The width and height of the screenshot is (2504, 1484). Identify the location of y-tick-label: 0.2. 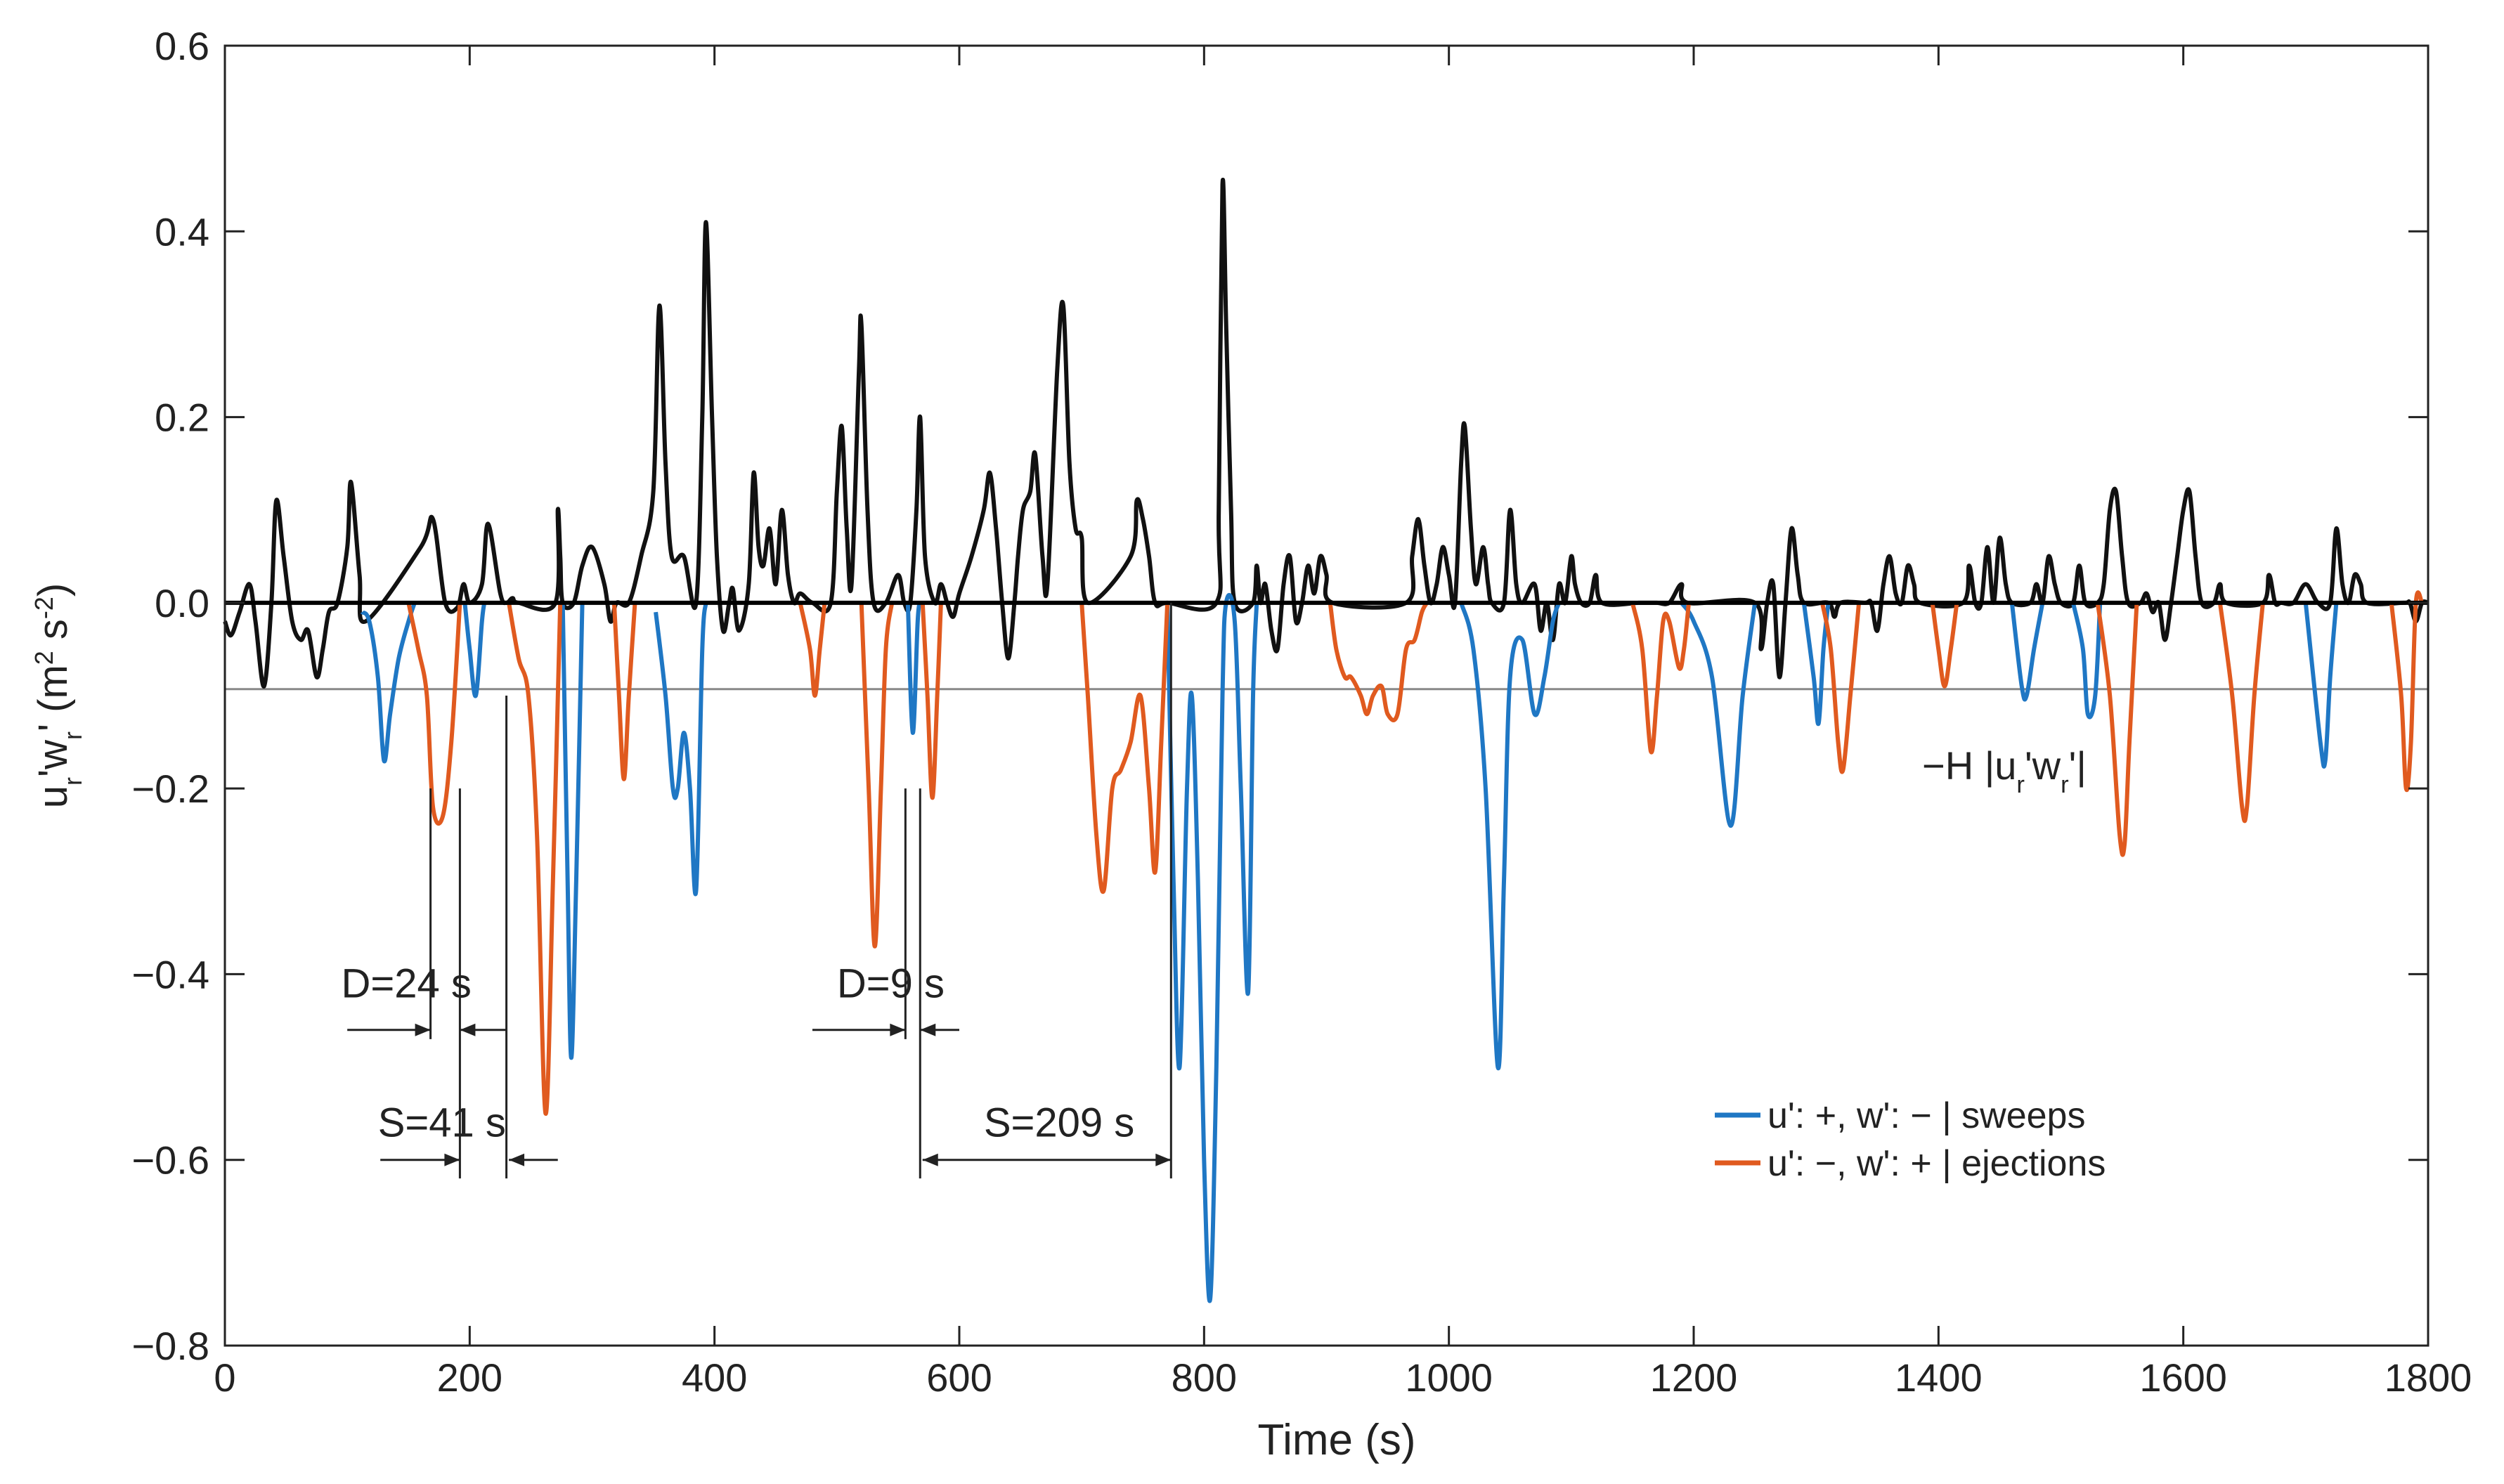
(182, 418).